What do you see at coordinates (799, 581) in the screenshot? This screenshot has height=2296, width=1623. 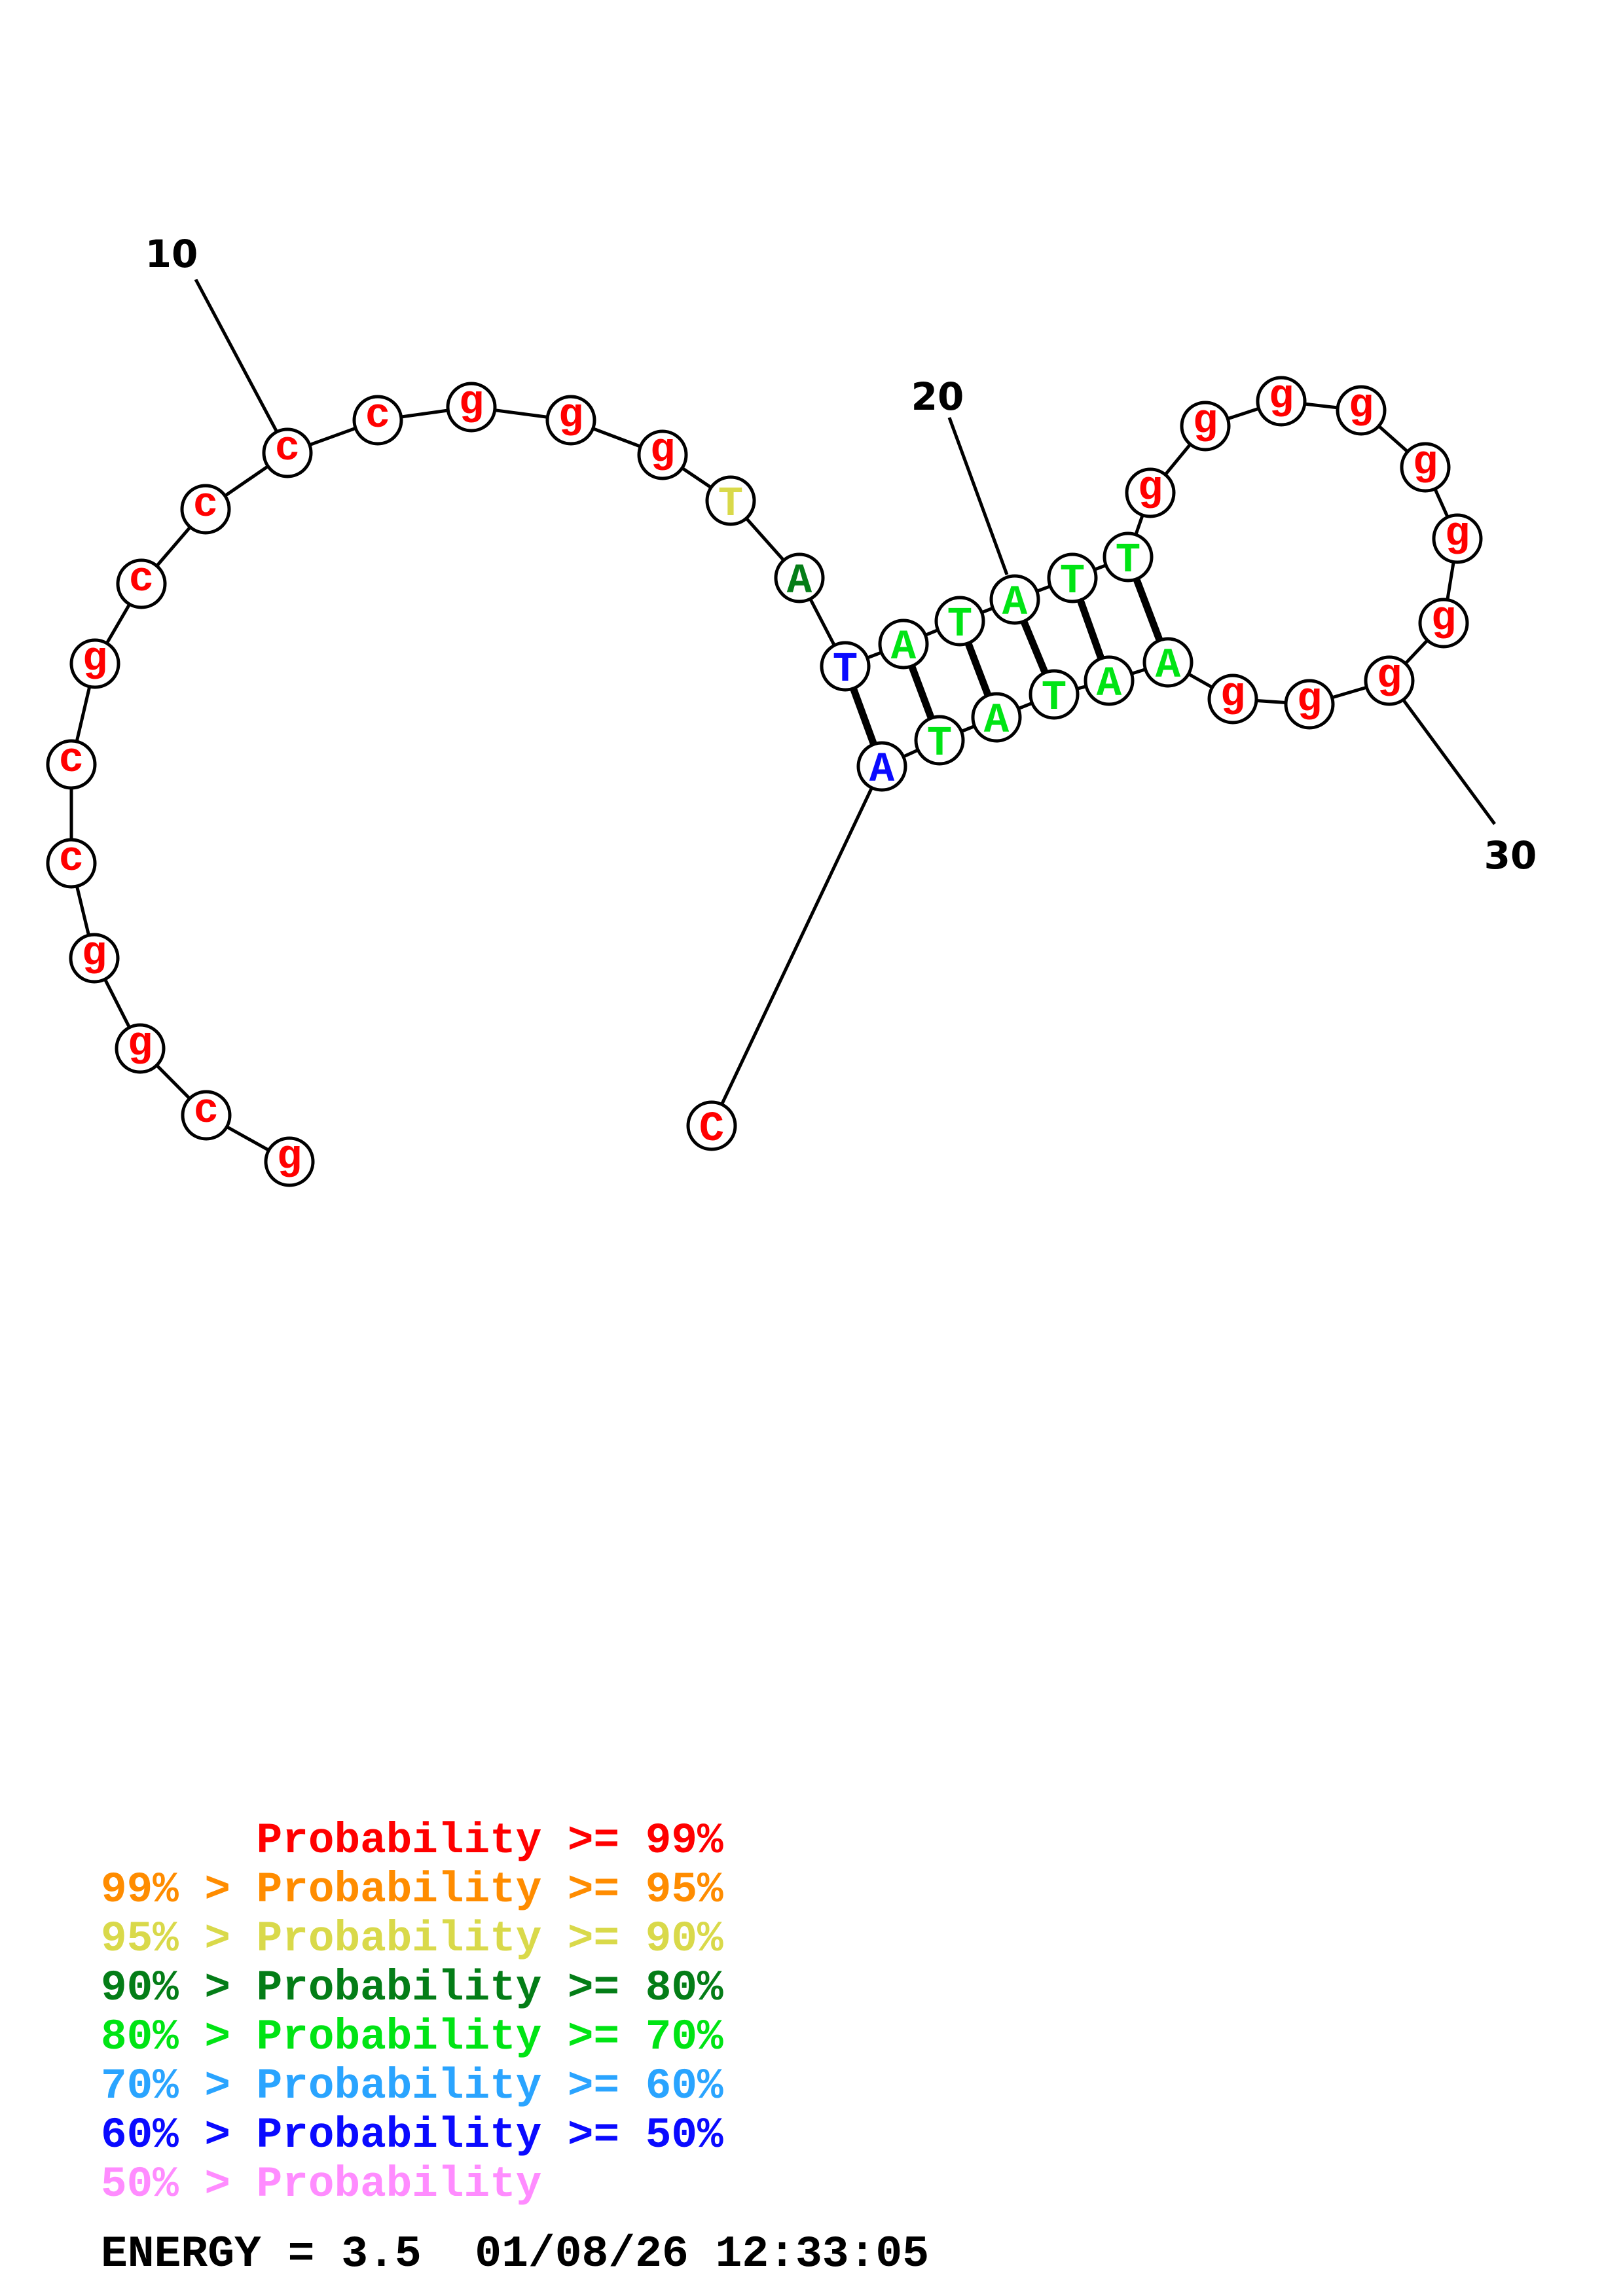 I see `nucleotide-base-16: A` at bounding box center [799, 581].